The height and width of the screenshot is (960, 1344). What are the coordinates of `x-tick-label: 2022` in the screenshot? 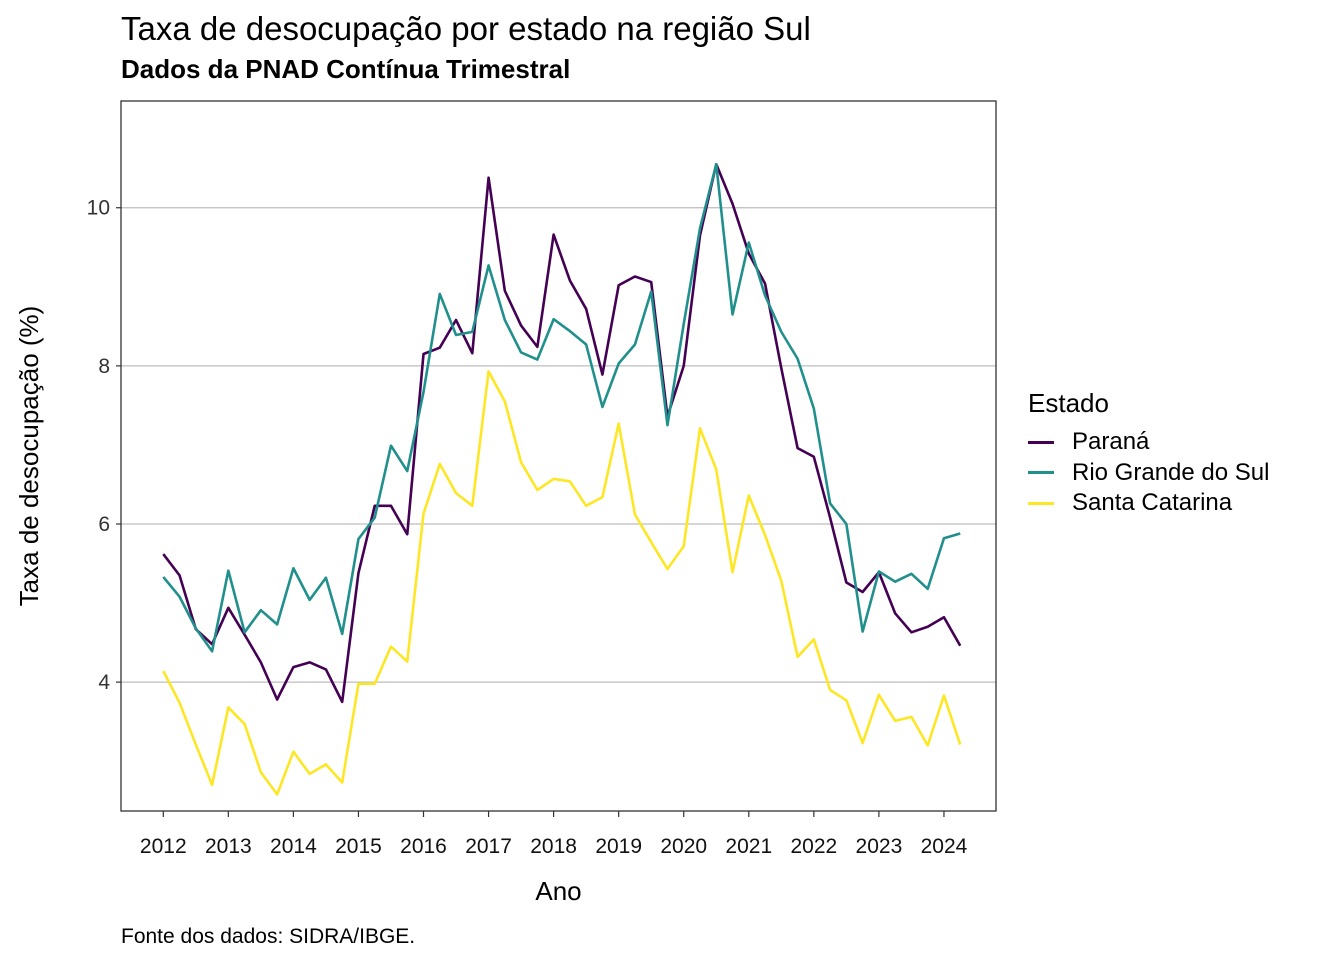 It's located at (813, 846).